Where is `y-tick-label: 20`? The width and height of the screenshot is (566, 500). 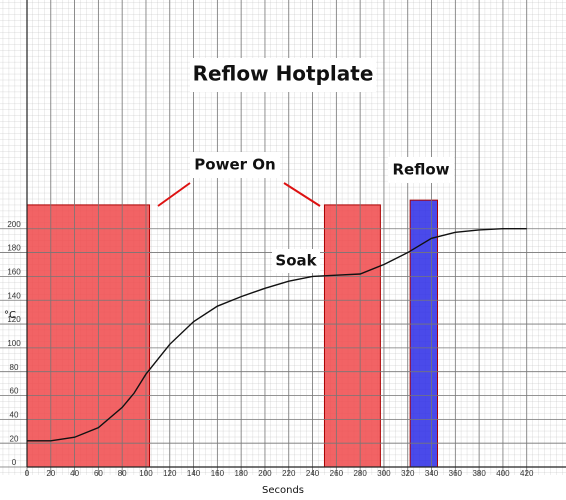
y-tick-label: 20 is located at coordinates (14, 438).